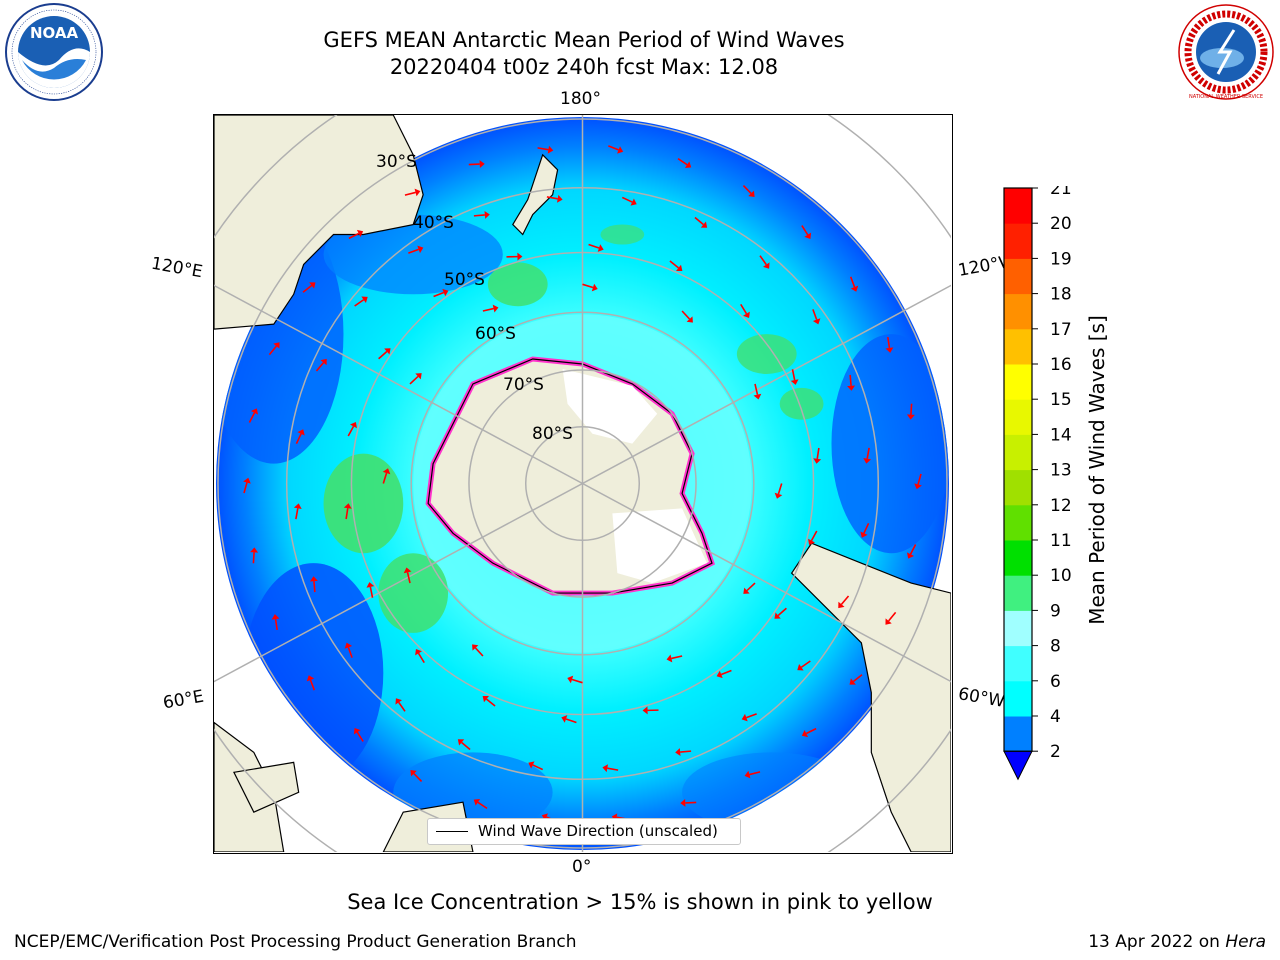  Describe the element at coordinates (580, 99) in the screenshot. I see `lon-label-top: 180°` at that location.